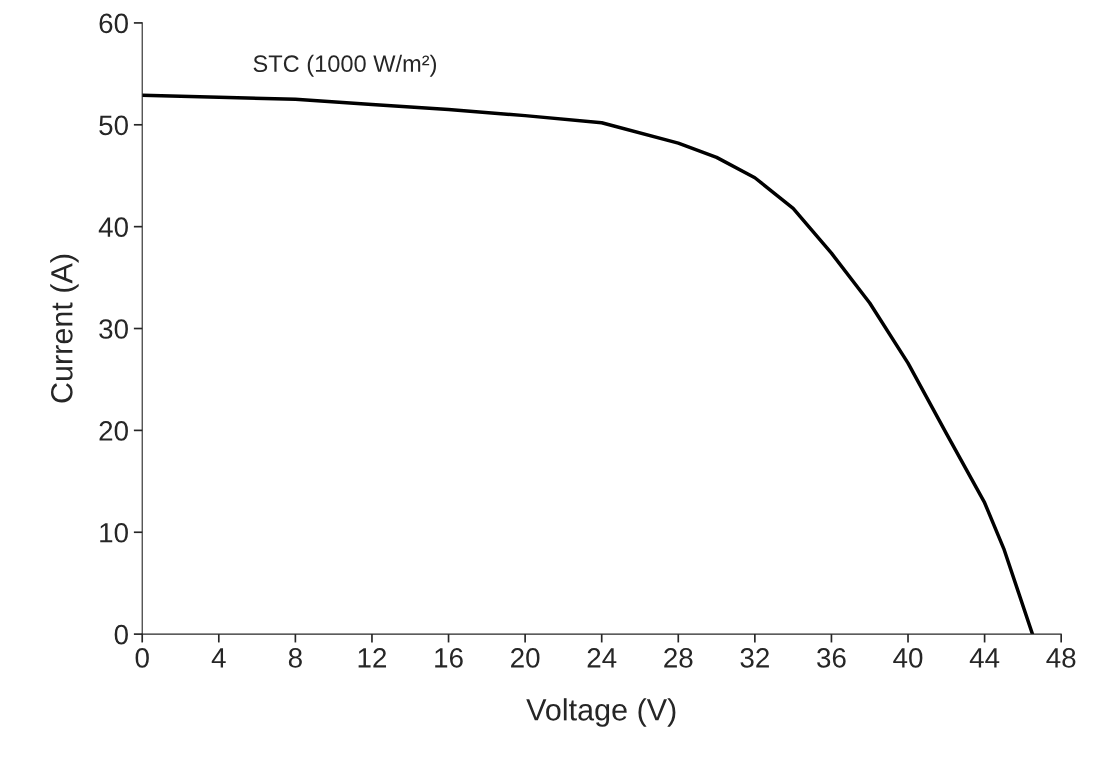 The image size is (1094, 764). What do you see at coordinates (678, 658) in the screenshot?
I see `x-tick-label: 28` at bounding box center [678, 658].